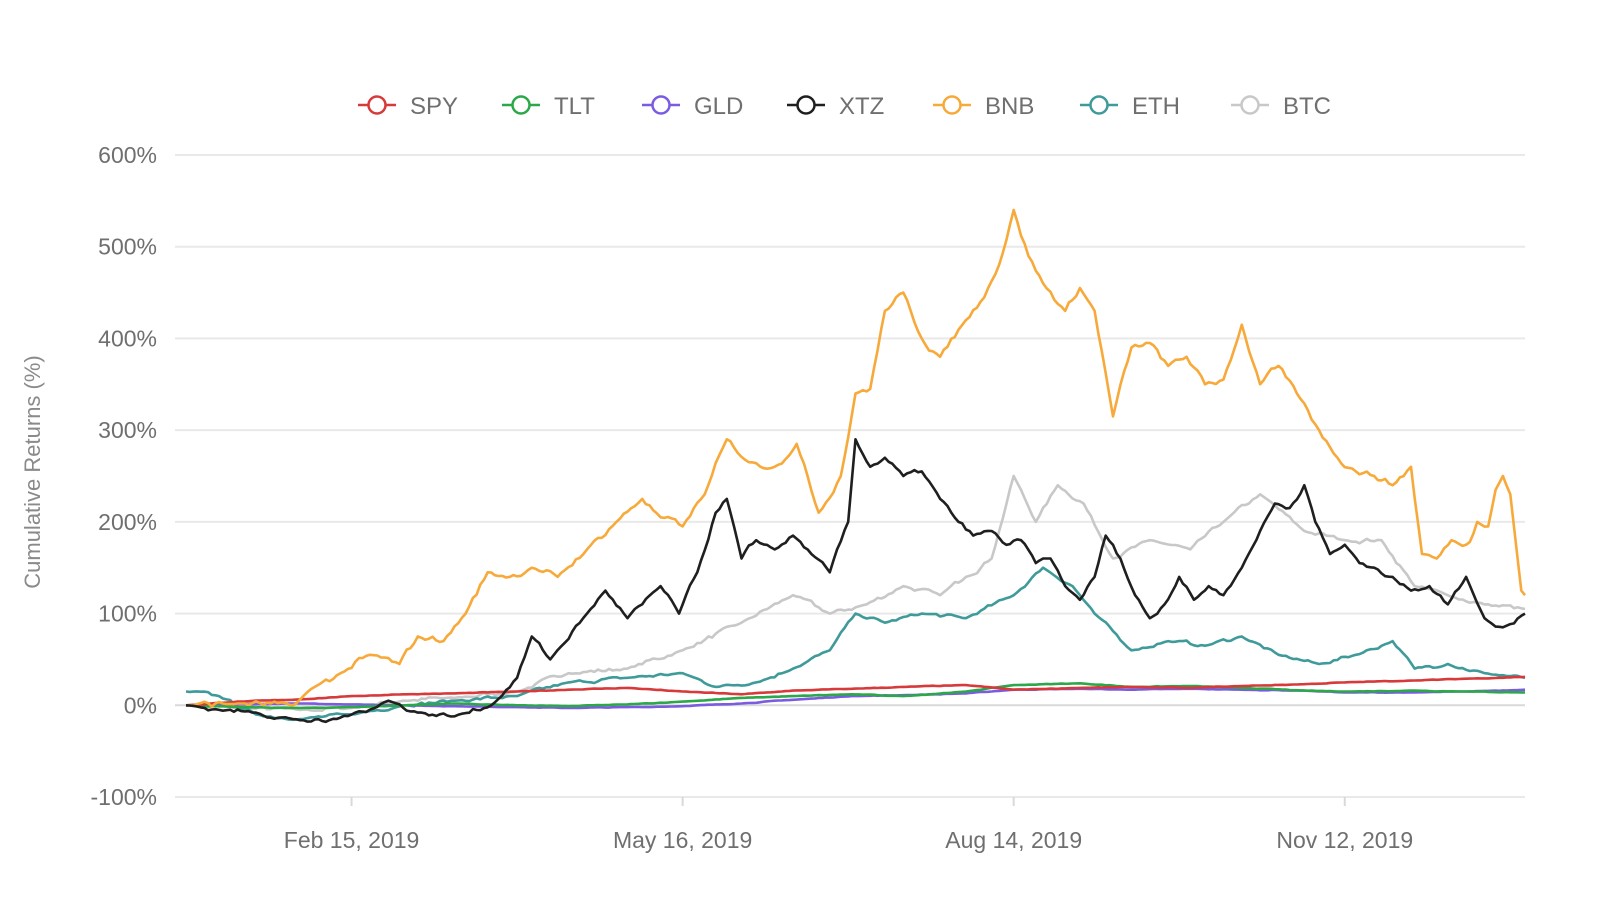  Describe the element at coordinates (1307, 106) in the screenshot. I see `legend-label: BTC` at that location.